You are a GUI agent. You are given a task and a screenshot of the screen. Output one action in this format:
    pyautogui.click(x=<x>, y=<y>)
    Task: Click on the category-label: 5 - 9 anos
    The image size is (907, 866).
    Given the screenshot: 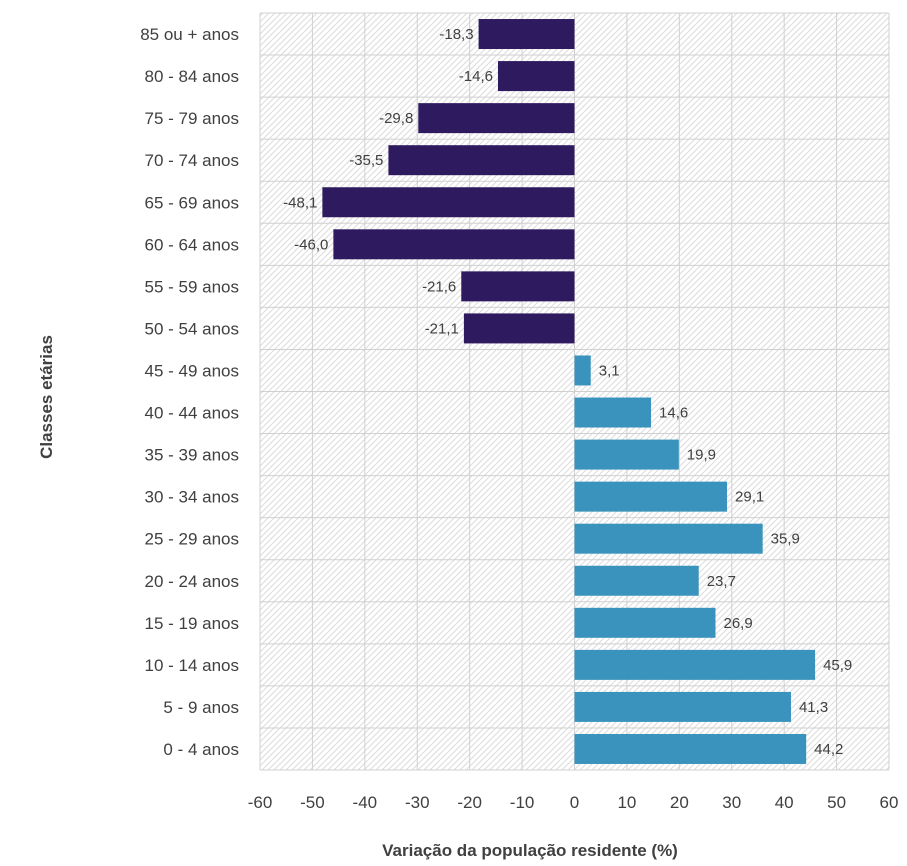 What is the action you would take?
    pyautogui.click(x=201, y=707)
    